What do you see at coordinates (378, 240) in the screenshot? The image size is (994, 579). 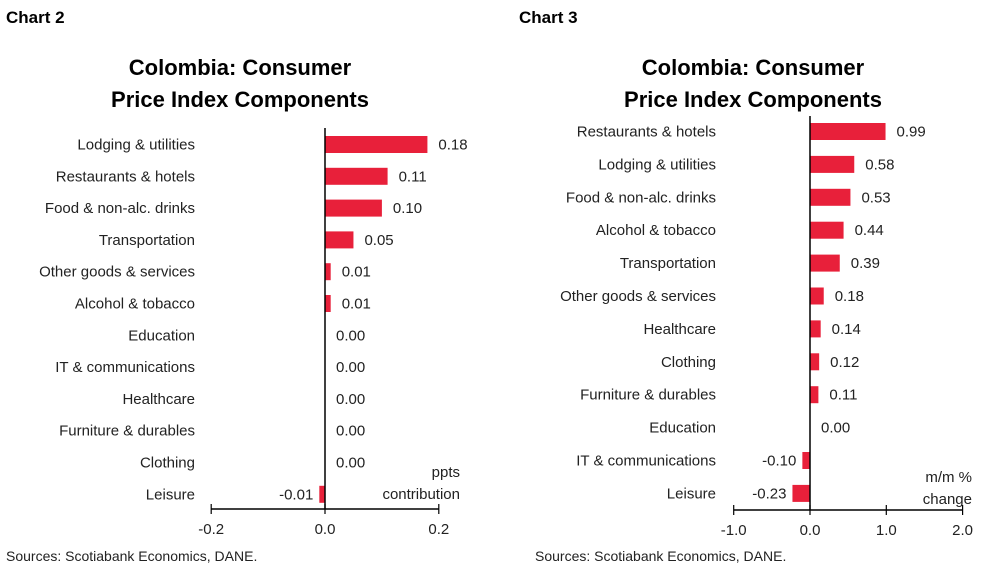 I see `value-label: 0.05` at bounding box center [378, 240].